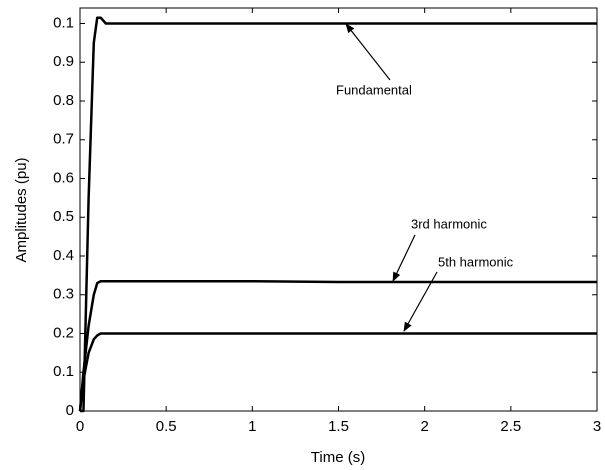 The image size is (605, 470). What do you see at coordinates (63, 100) in the screenshot?
I see `y-tick-label: 0.8` at bounding box center [63, 100].